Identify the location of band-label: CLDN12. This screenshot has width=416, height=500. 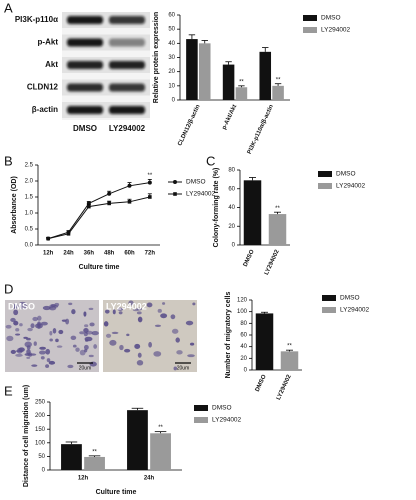
(43, 87).